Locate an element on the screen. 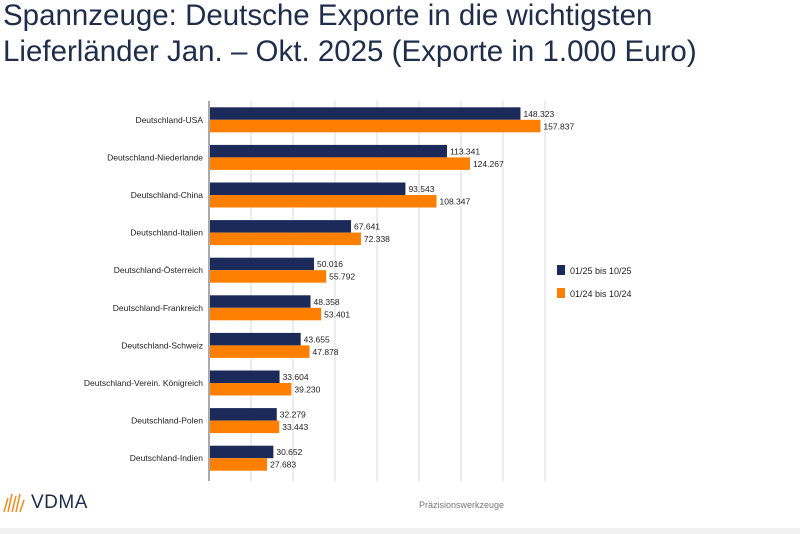 Image resolution: width=800 pixels, height=534 pixels. data-label: 48.358 is located at coordinates (327, 302).